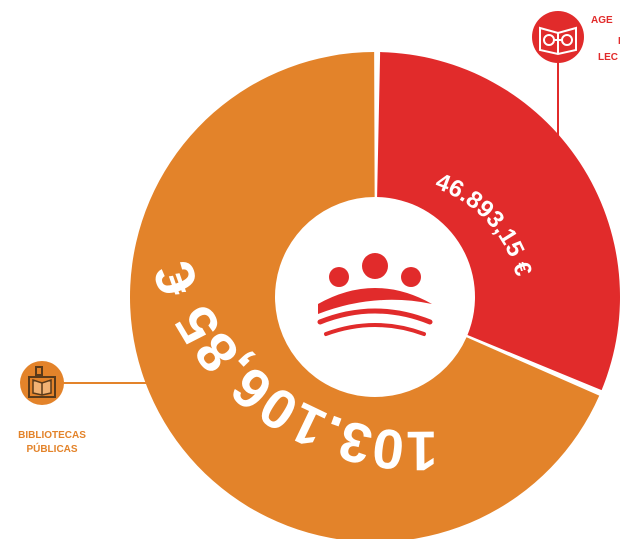 This screenshot has width=620, height=539. What do you see at coordinates (42, 383) in the screenshot?
I see `library-building-icon` at bounding box center [42, 383].